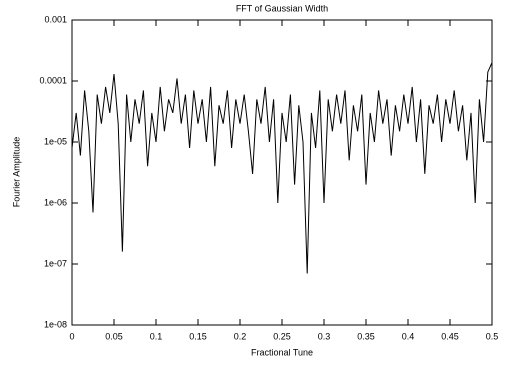 The height and width of the screenshot is (365, 532). I want to click on y-axis-label: Fourier Amplitude, so click(16, 172).